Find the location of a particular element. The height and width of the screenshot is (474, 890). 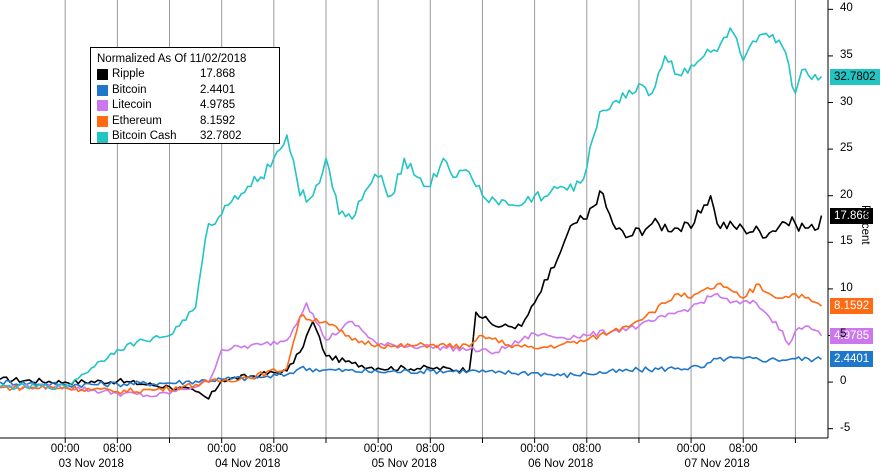

end-value-label: 8.1592 is located at coordinates (852, 306).